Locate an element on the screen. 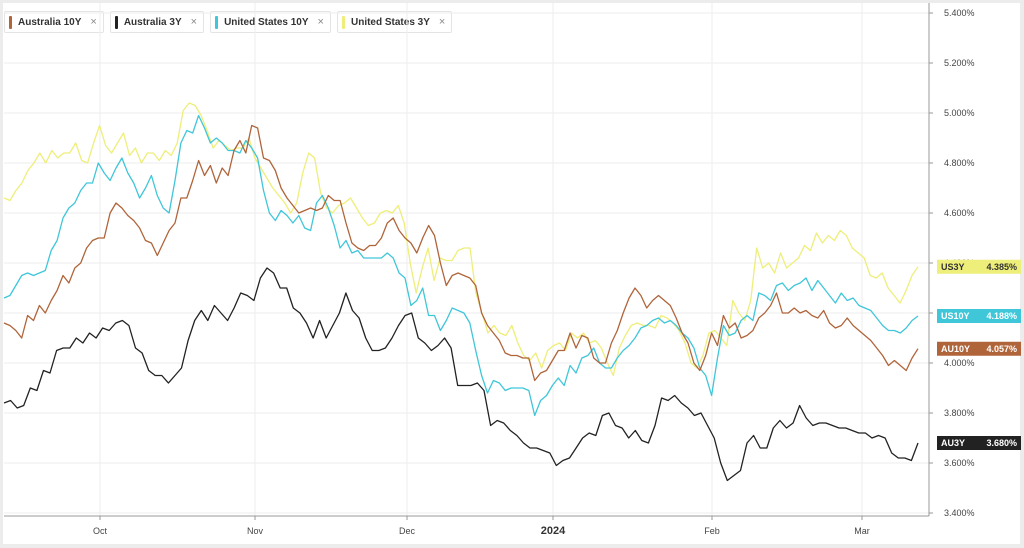 This screenshot has width=1024, height=548. y-tick-label: 4.800% is located at coordinates (959, 163).